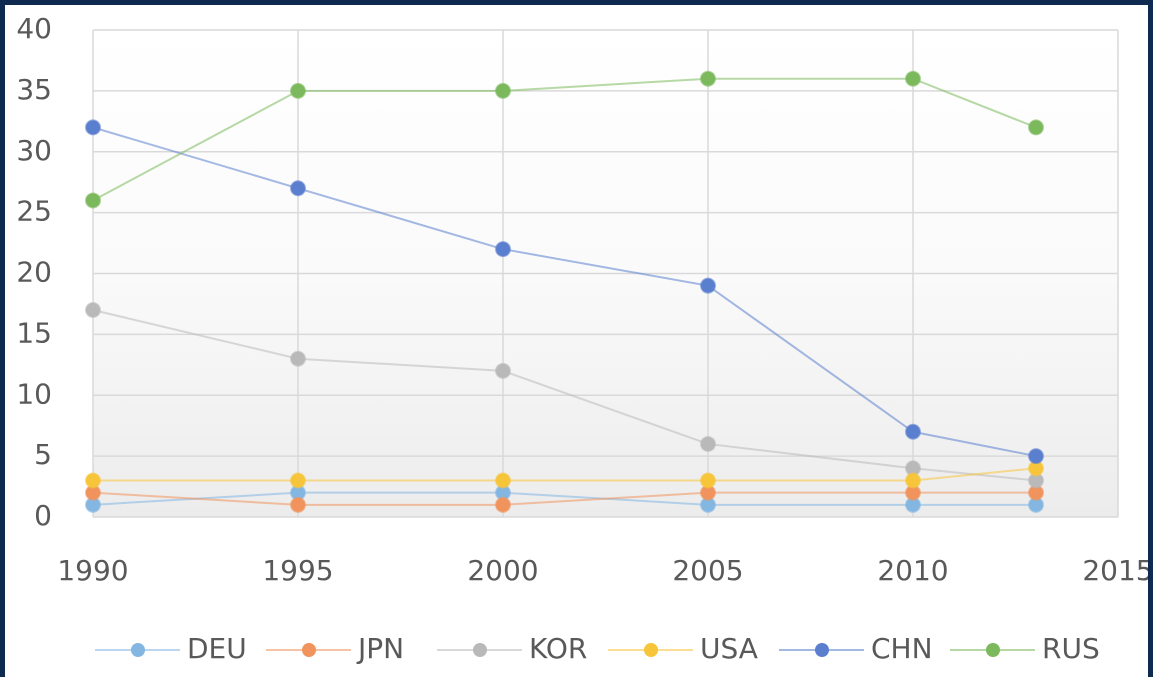 Image resolution: width=1153 pixels, height=677 pixels. Describe the element at coordinates (34, 89) in the screenshot. I see `y-tick-label: 35` at that location.